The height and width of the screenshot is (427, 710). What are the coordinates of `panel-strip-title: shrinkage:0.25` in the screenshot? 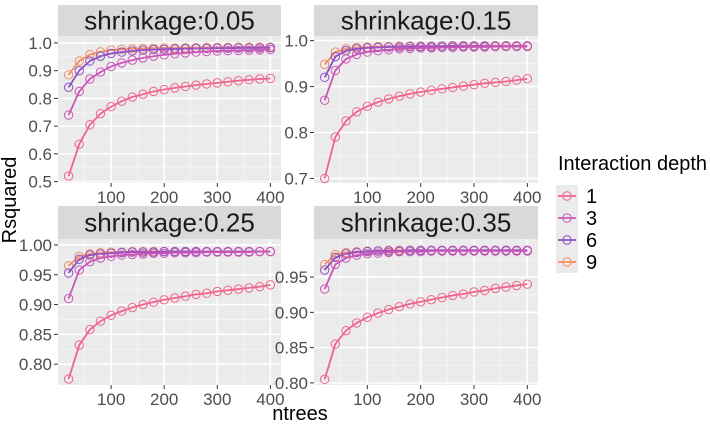 It's located at (169, 223).